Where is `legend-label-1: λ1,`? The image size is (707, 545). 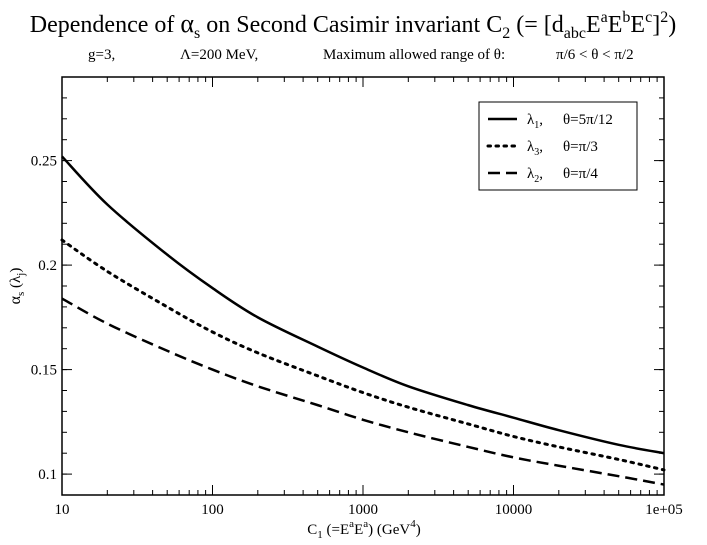 legend-label-1: λ1, is located at coordinates (535, 121).